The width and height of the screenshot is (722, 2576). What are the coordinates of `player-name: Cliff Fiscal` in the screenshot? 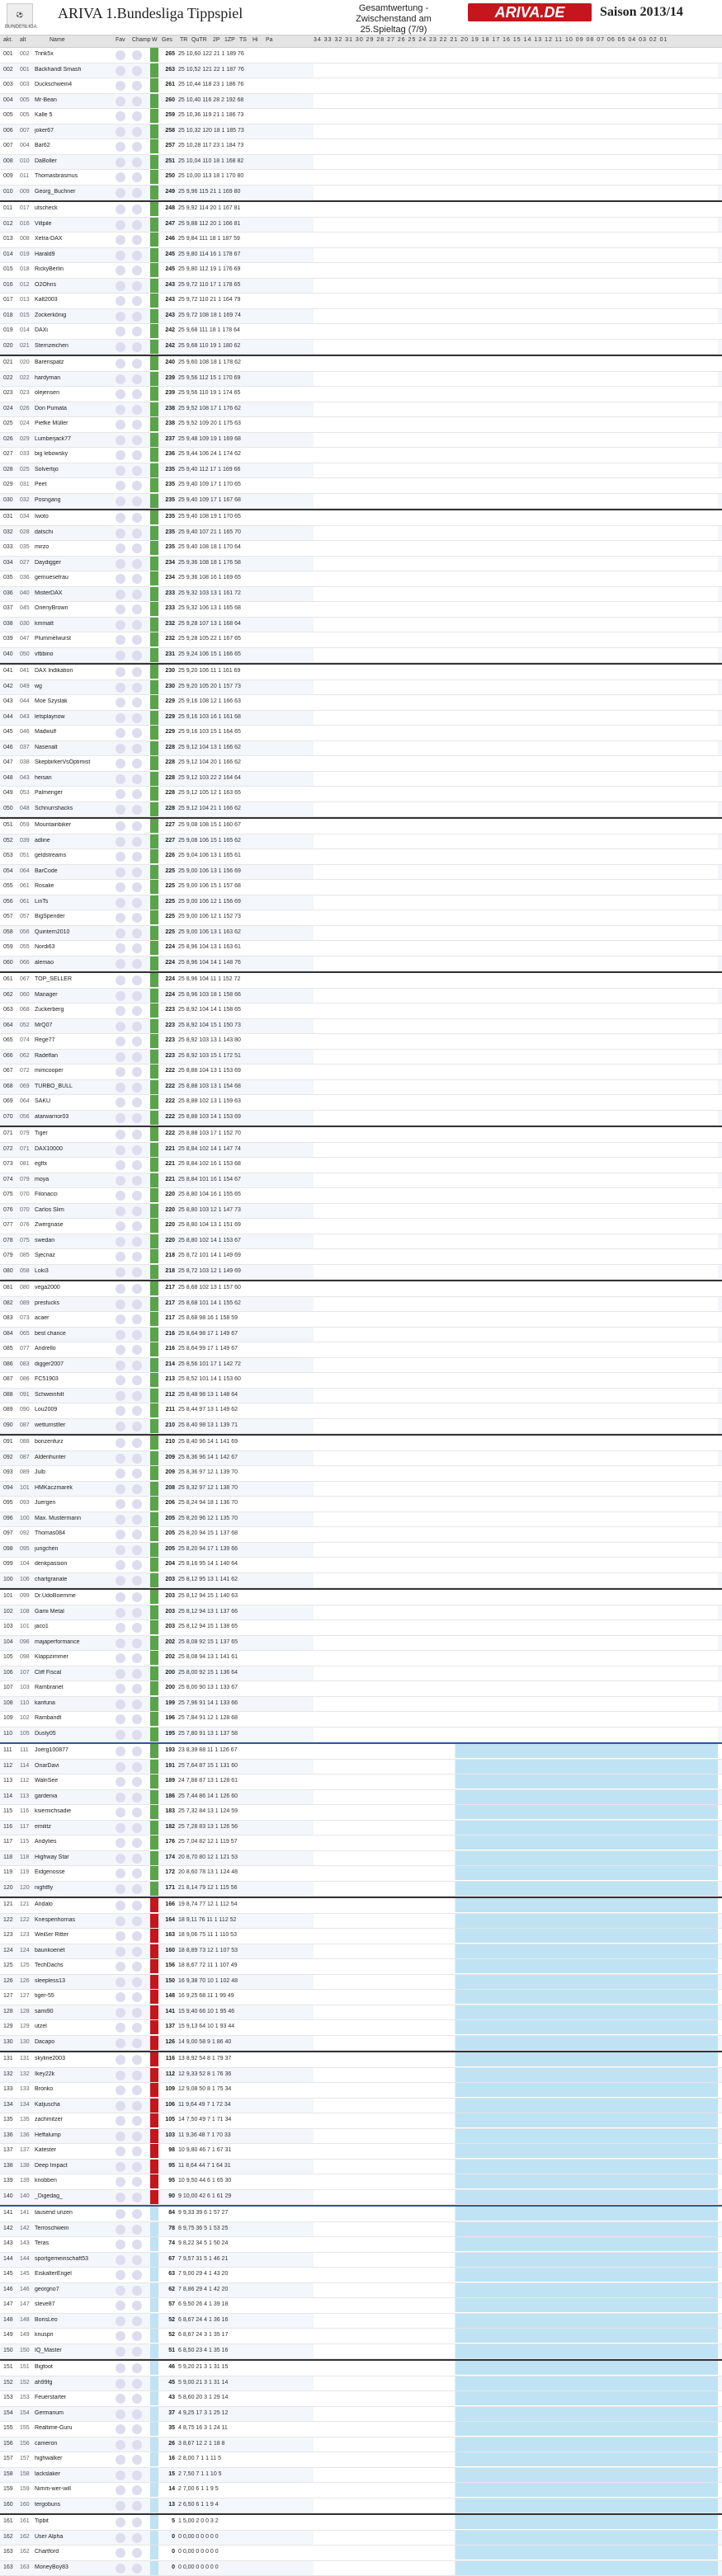 It's located at (76, 1673).